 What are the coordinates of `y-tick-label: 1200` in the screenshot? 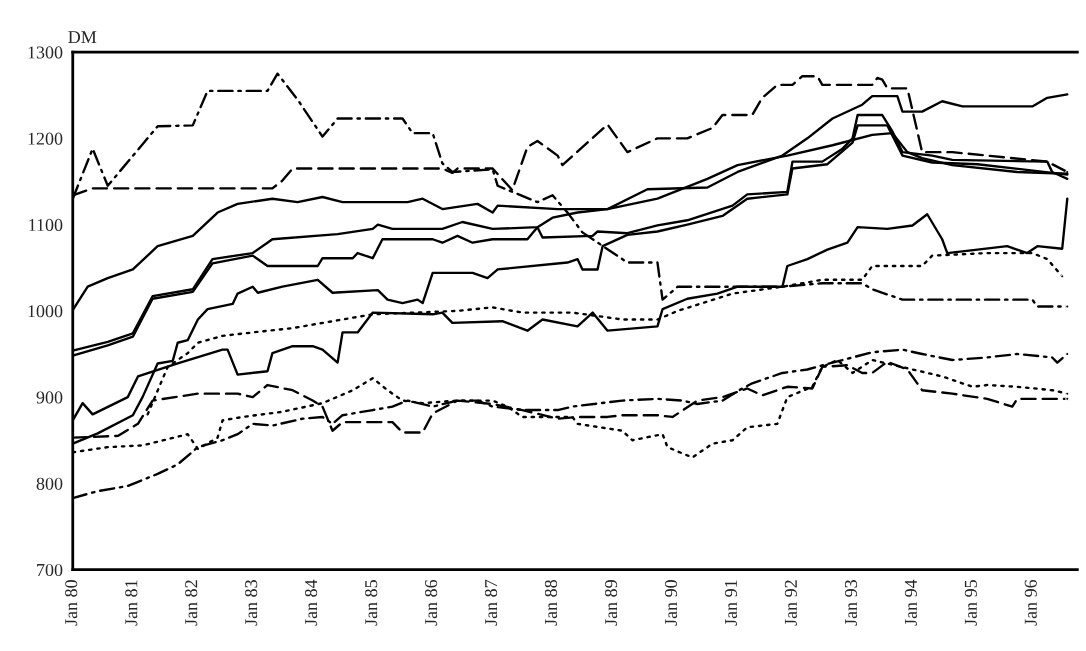 It's located at (45, 138).